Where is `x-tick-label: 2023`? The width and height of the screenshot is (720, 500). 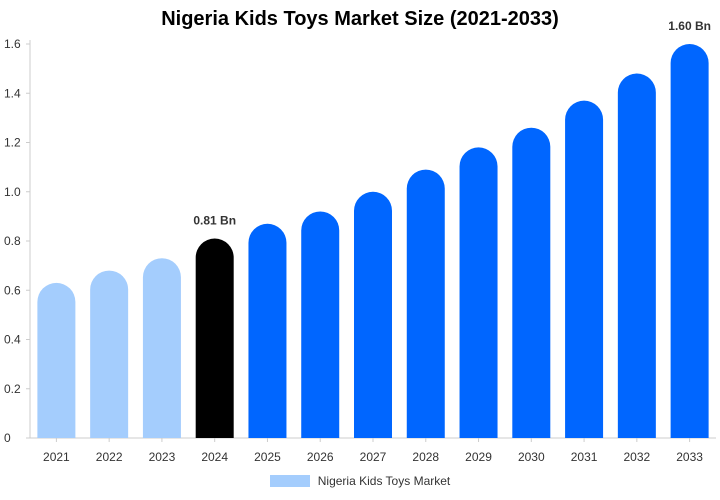 x-tick-label: 2023 is located at coordinates (162, 457).